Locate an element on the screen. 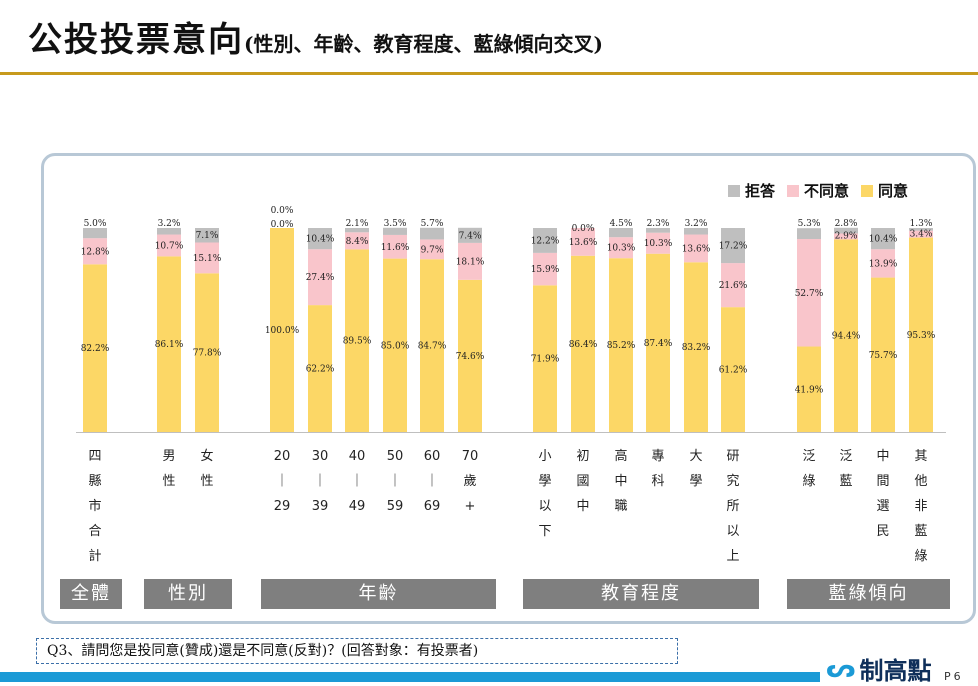  legend-label-disagree: 不同意 is located at coordinates (827, 191).